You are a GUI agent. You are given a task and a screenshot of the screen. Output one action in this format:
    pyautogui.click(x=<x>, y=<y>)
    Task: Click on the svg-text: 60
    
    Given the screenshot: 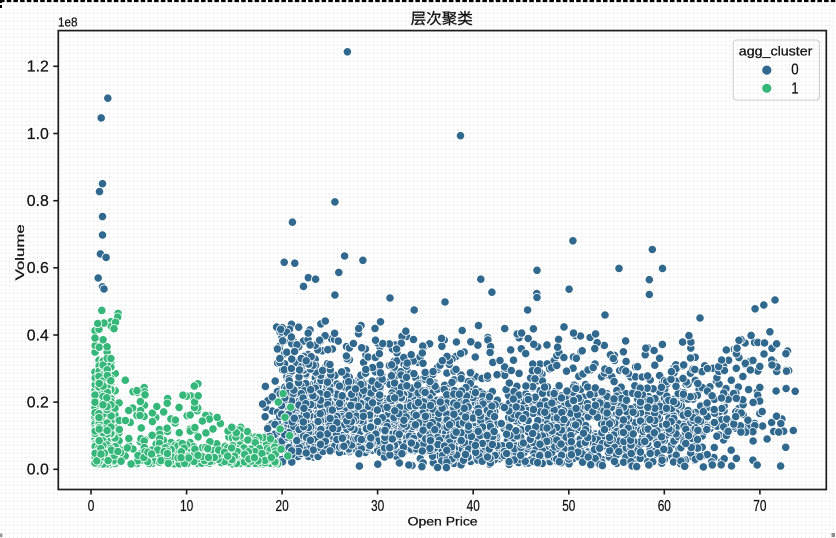 What is the action you would take?
    pyautogui.click(x=664, y=506)
    